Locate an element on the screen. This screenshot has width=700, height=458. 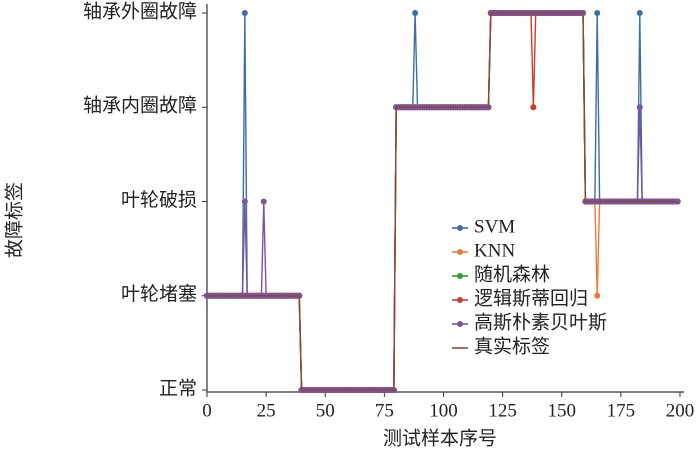
x-tick-label: 75 is located at coordinates (384, 410).